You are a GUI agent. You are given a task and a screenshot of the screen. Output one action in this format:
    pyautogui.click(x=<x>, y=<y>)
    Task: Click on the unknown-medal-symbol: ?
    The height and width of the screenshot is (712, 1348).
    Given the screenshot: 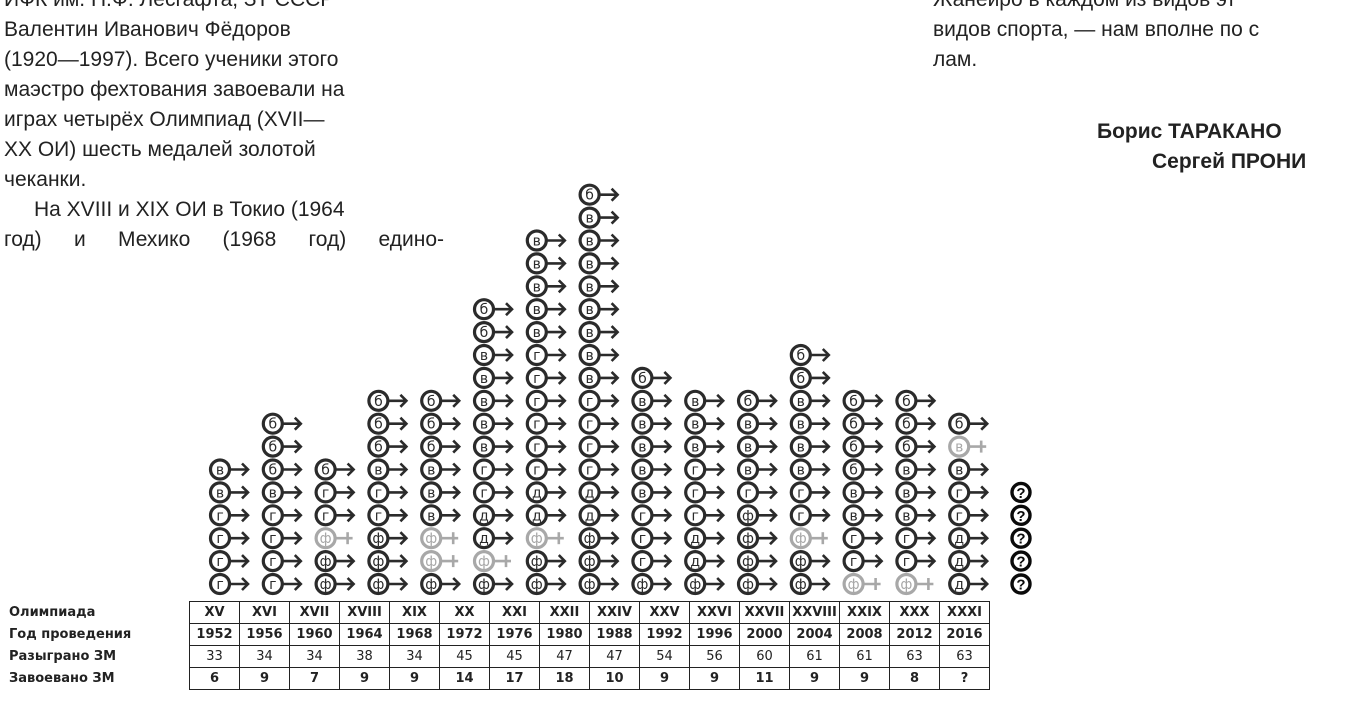 What is the action you would take?
    pyautogui.click(x=1021, y=561)
    